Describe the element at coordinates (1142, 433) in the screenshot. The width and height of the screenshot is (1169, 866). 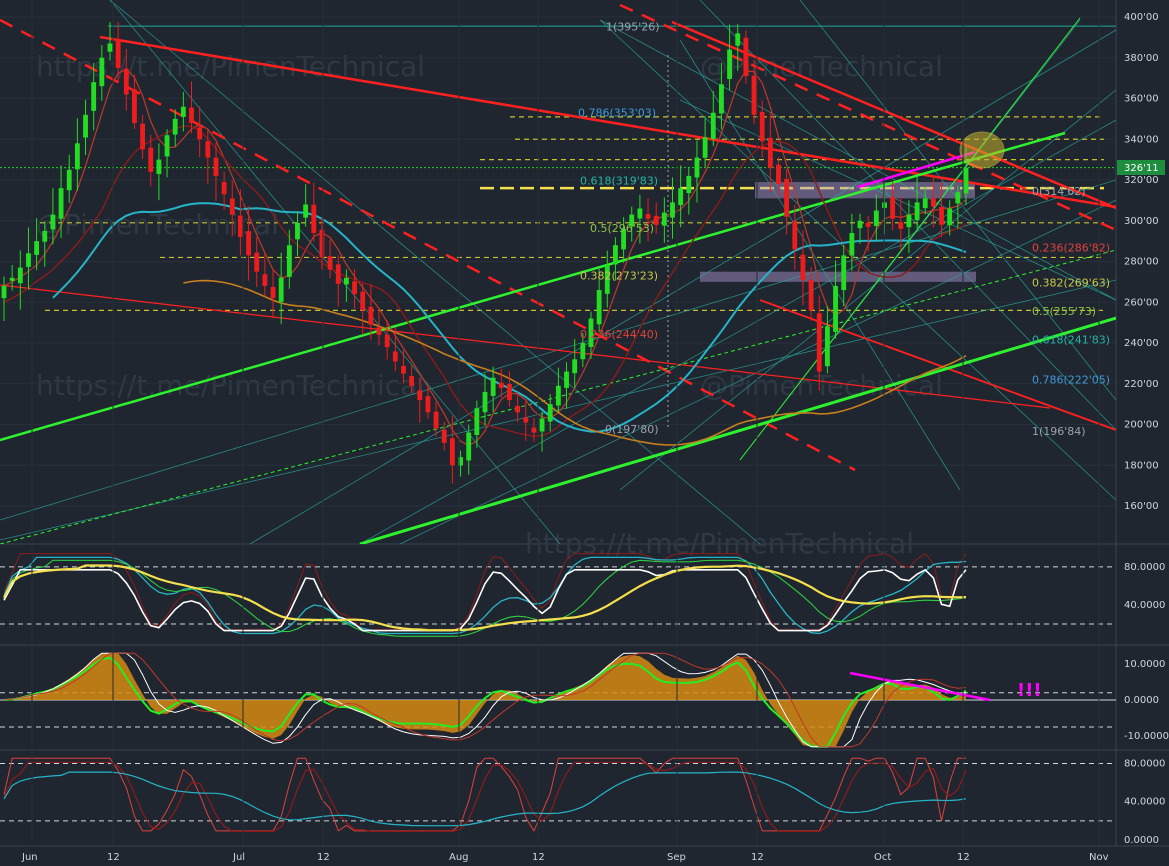
I see `price-axis-bg` at that location.